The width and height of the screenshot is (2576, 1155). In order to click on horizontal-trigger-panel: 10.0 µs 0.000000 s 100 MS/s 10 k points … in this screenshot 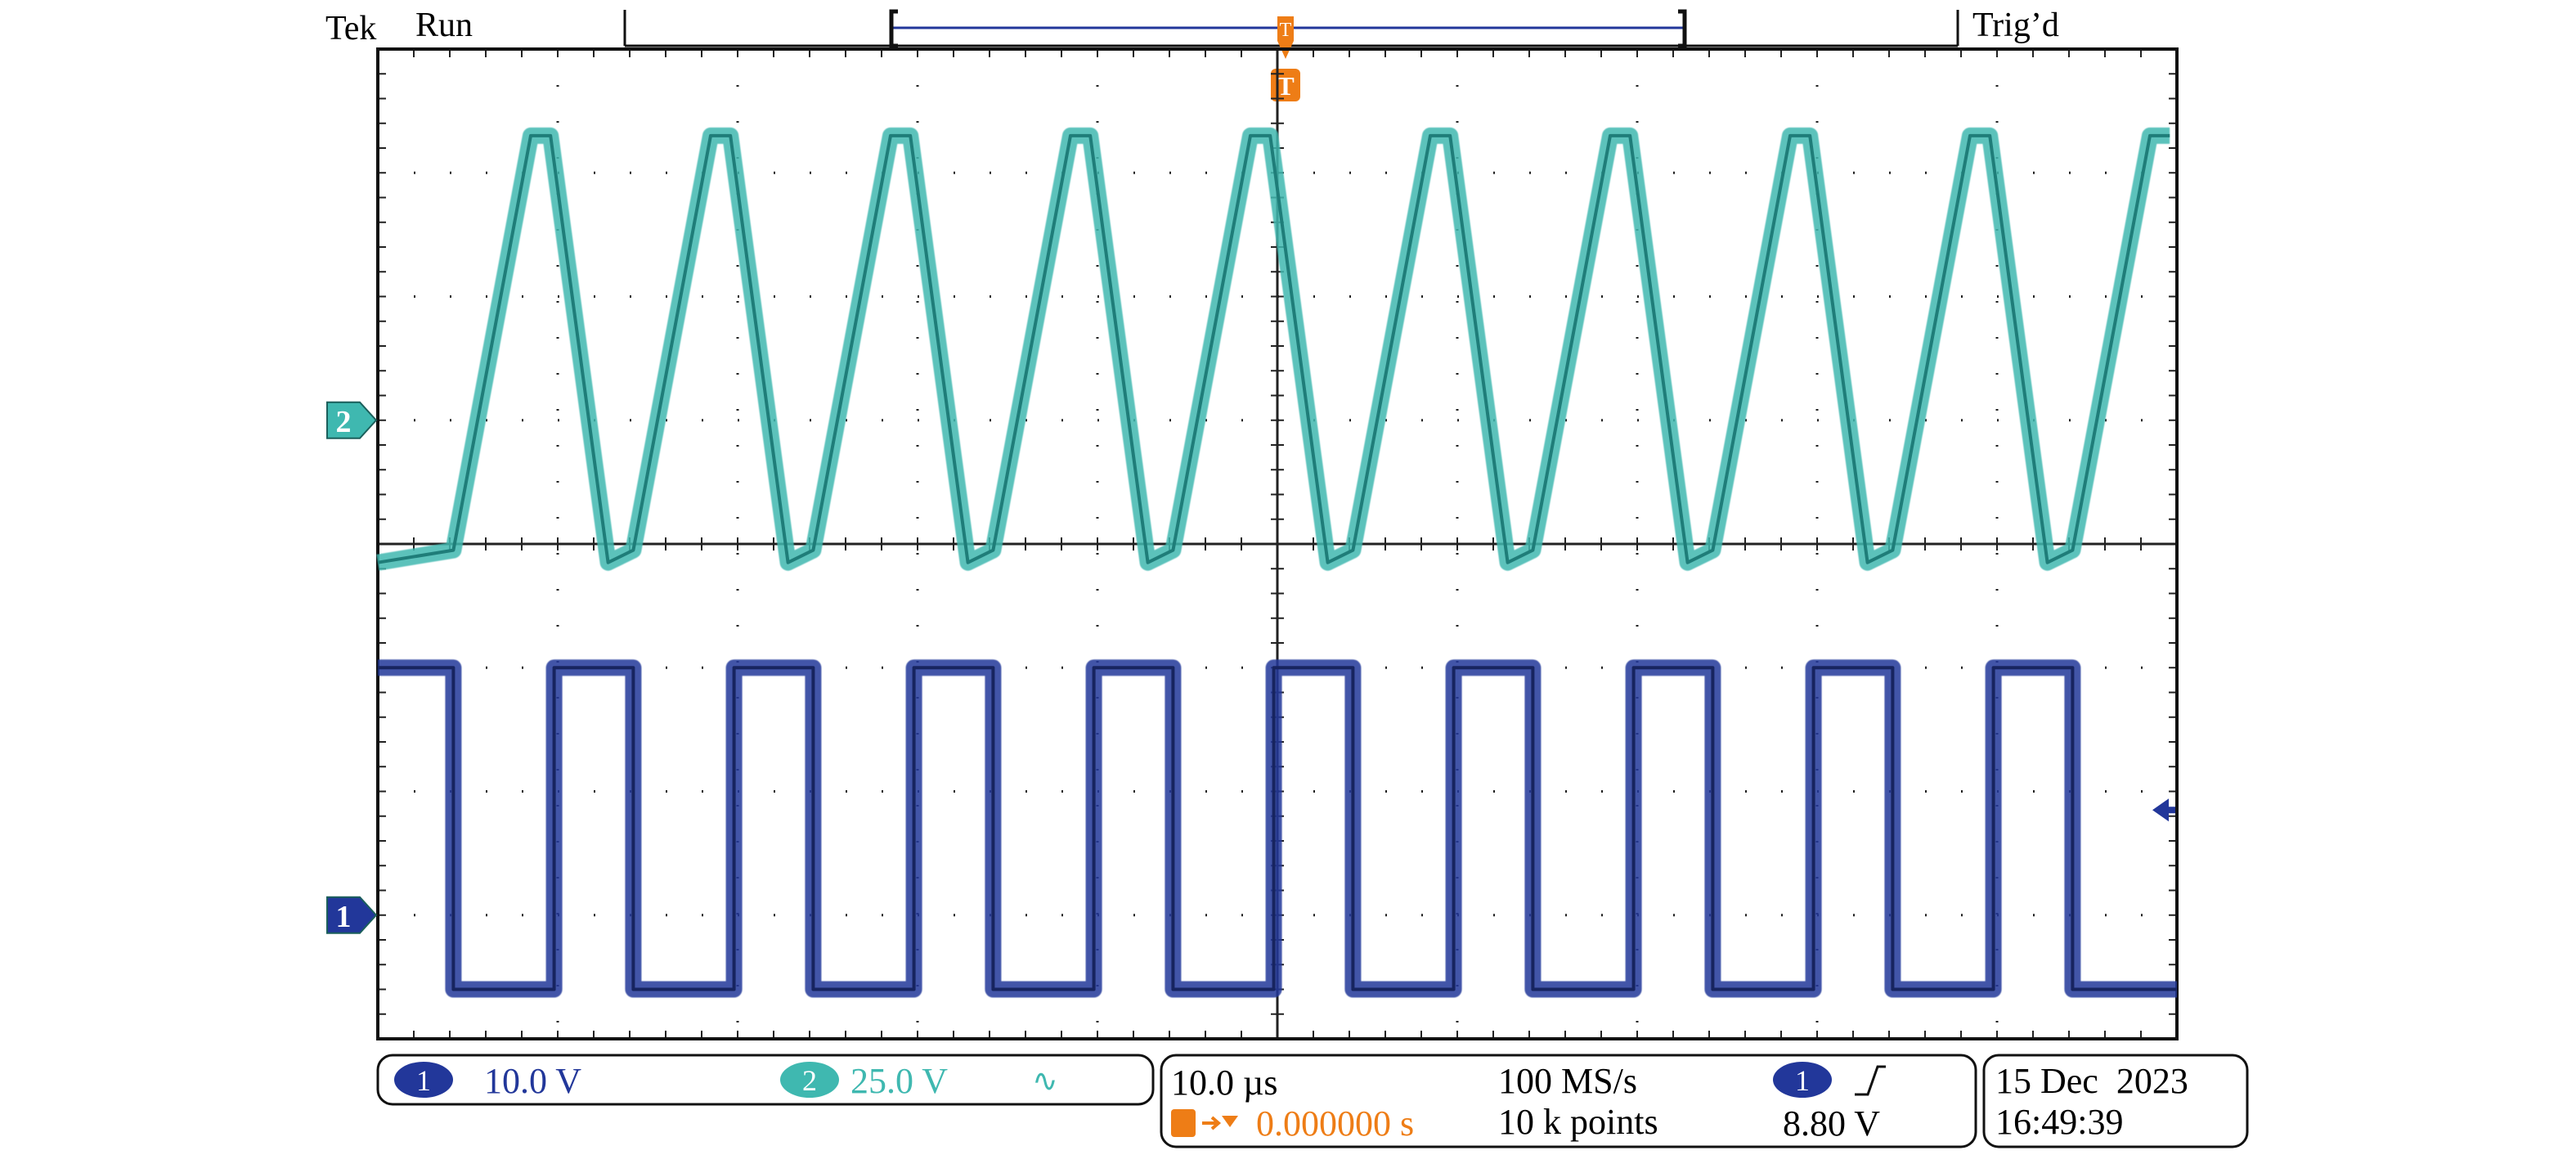, I will do `click(1568, 1101)`.